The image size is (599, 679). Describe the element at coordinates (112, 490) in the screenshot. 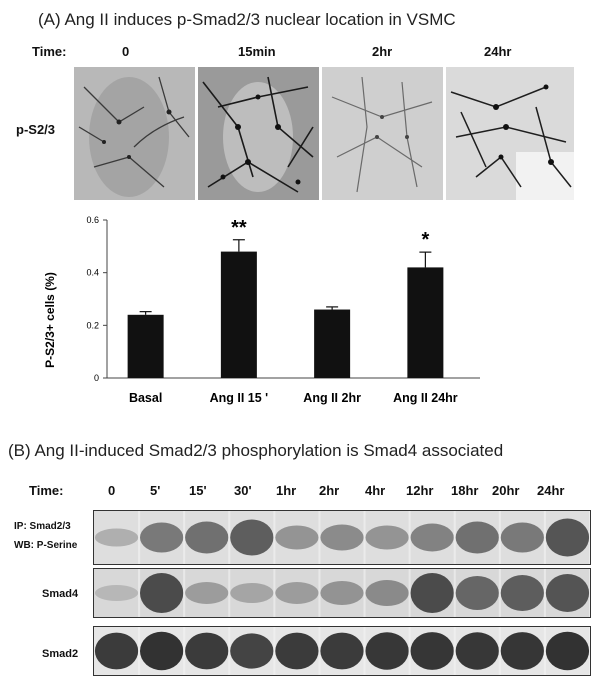

I see `panel-b-time-0: 0` at that location.